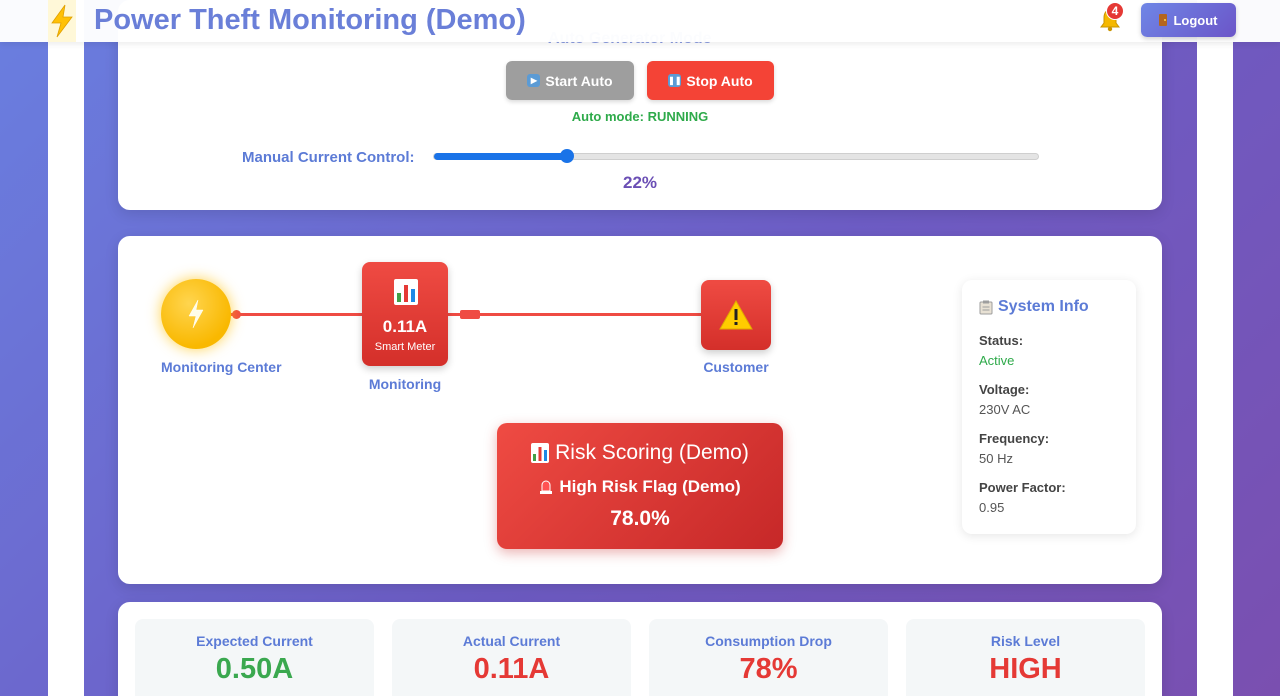 The image size is (1280, 696). Describe the element at coordinates (1043, 306) in the screenshot. I see `system-info-title: System Info` at that location.